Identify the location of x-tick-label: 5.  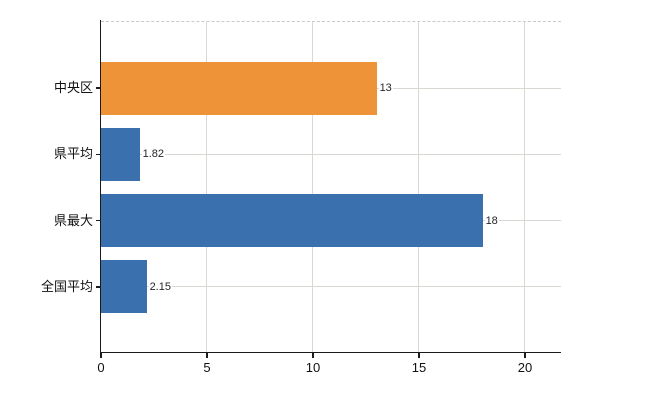
(207, 367).